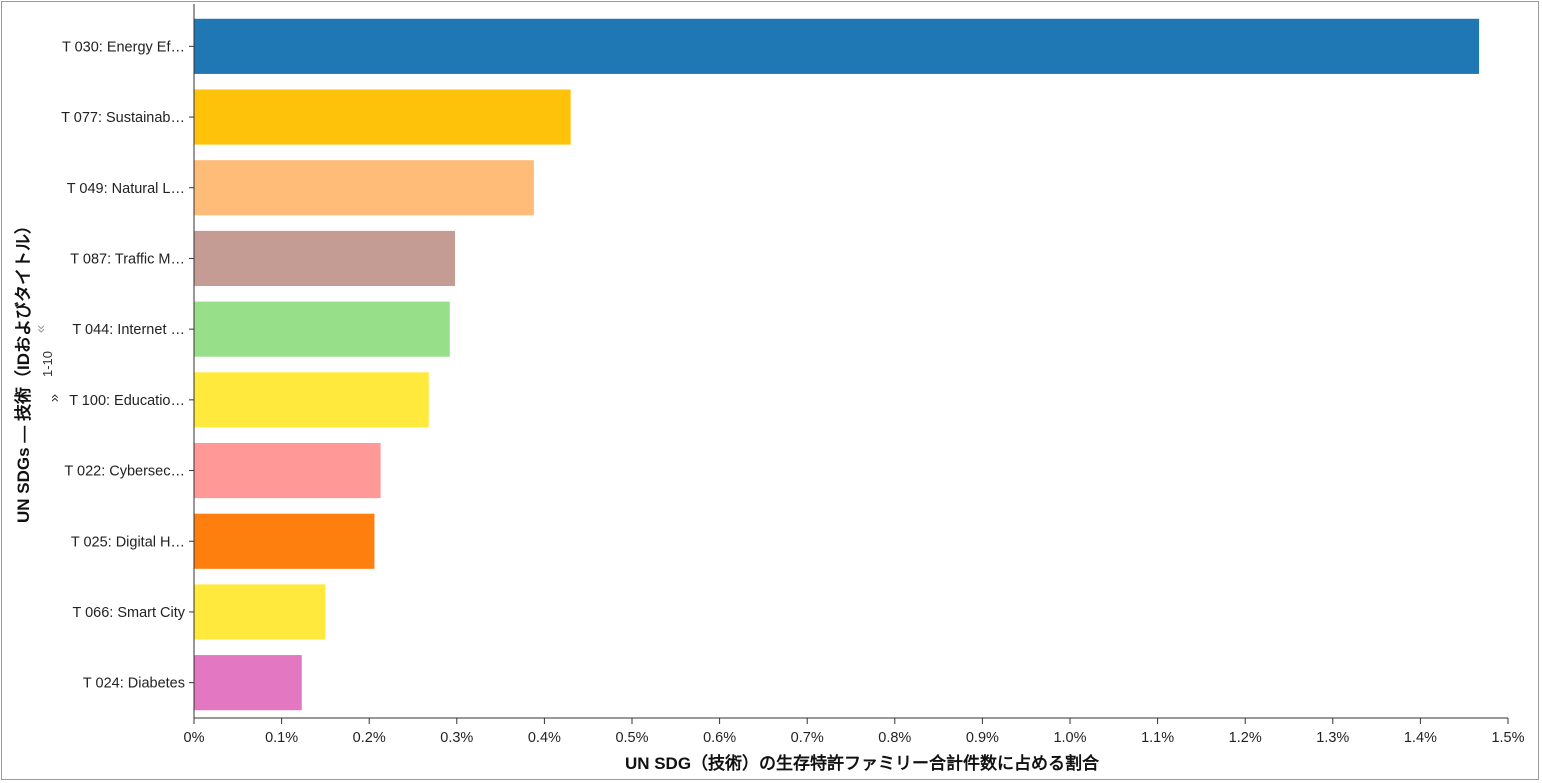 This screenshot has height=783, width=1542. Describe the element at coordinates (1245, 738) in the screenshot. I see `x-tick-label: 1.2%` at that location.